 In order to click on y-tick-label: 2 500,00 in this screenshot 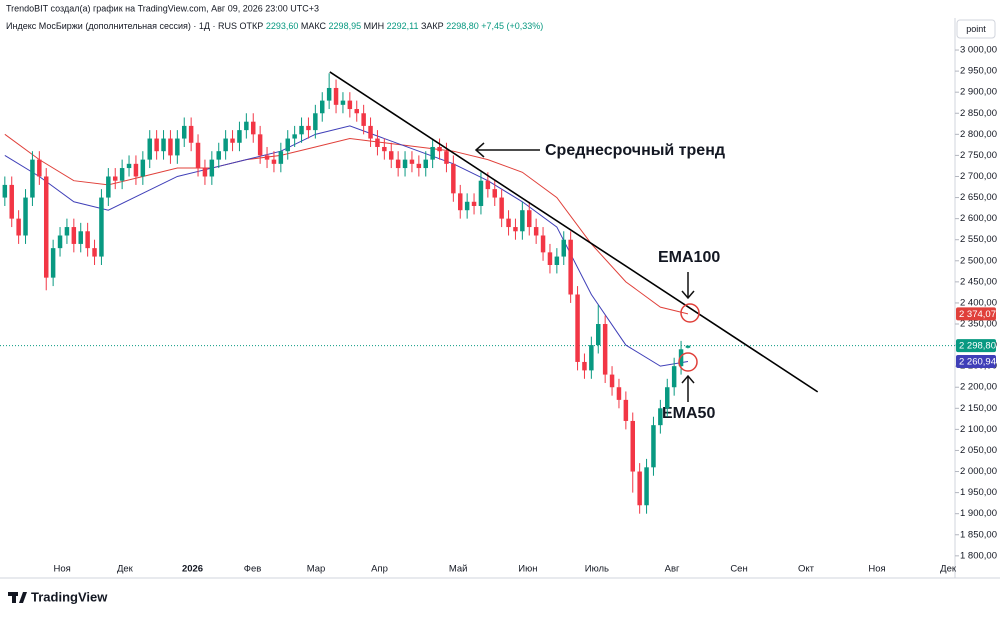, I will do `click(978, 260)`.